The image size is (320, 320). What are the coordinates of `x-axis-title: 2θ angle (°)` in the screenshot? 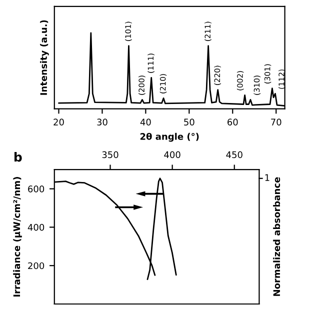 It's located at (169, 137).